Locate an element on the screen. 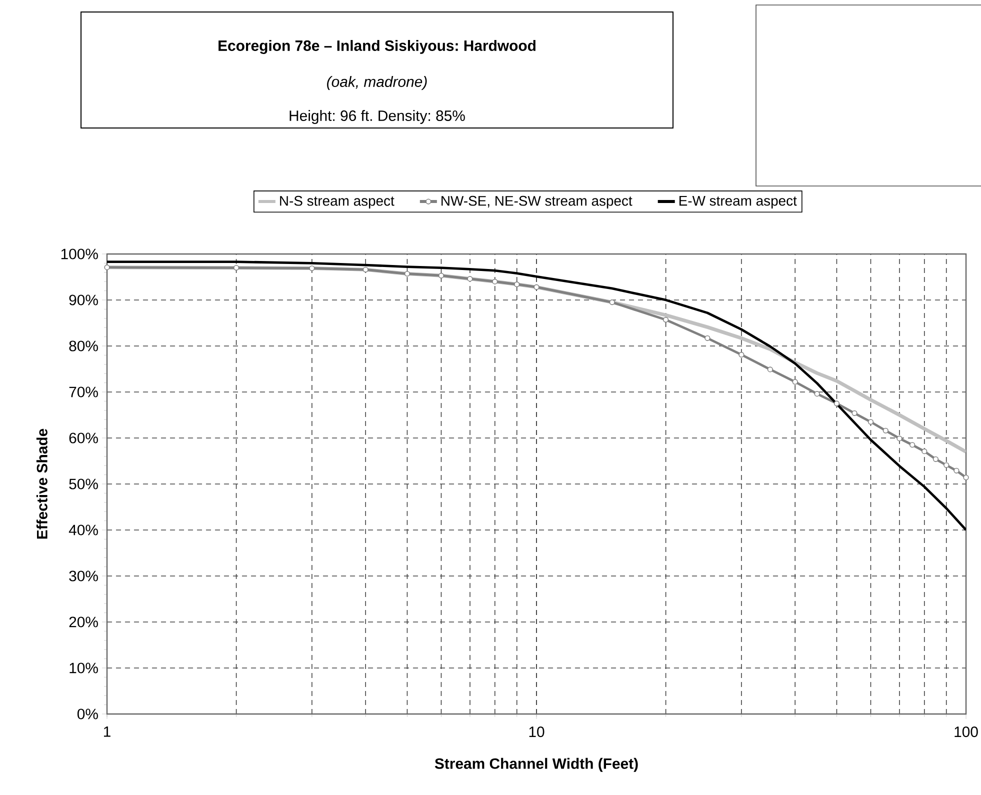 Image resolution: width=981 pixels, height=795 pixels. x-tick-label: 10 is located at coordinates (536, 732).